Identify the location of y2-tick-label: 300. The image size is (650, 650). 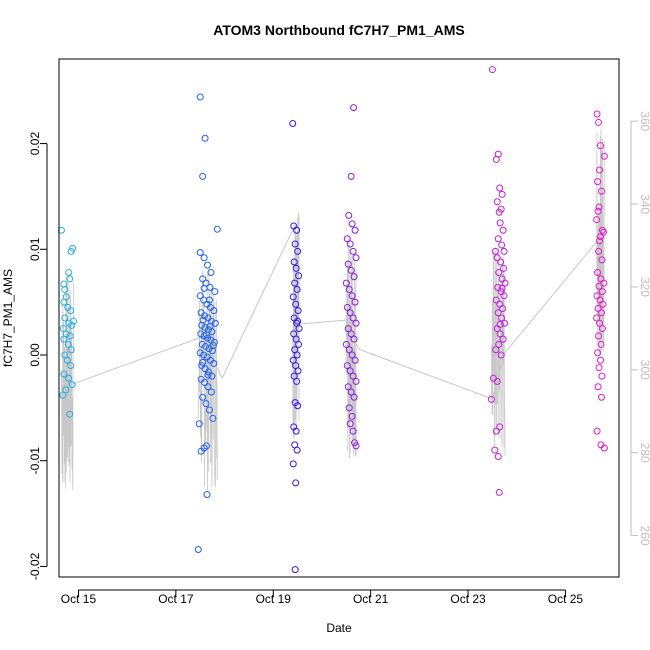
(644, 370).